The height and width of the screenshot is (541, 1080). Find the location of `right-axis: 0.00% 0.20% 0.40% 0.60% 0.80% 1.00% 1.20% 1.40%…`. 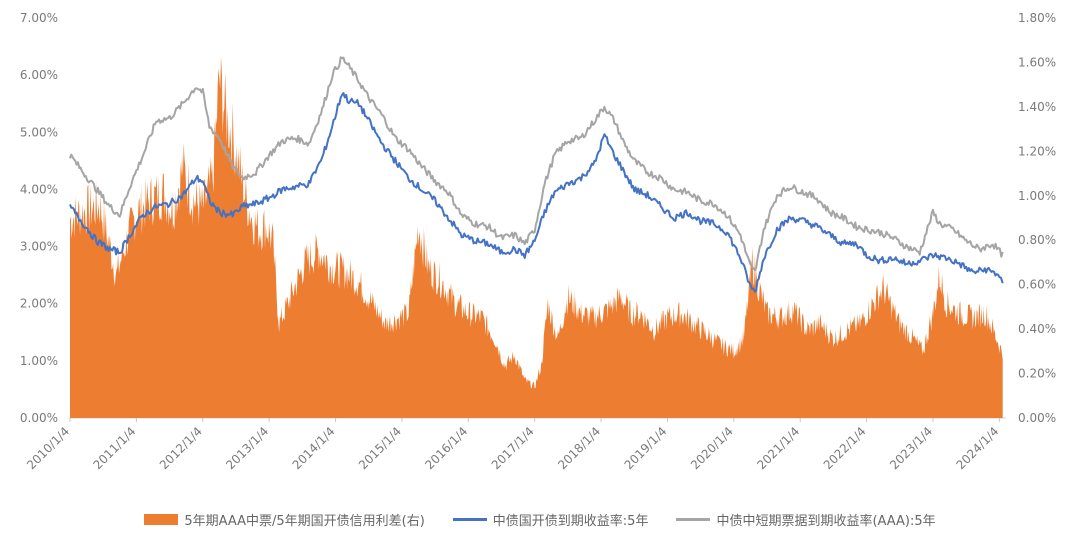

right-axis: 0.00% 0.20% 0.40% 0.60% 0.80% 1.00% 1.20% 1.40%… is located at coordinates (1037, 218).